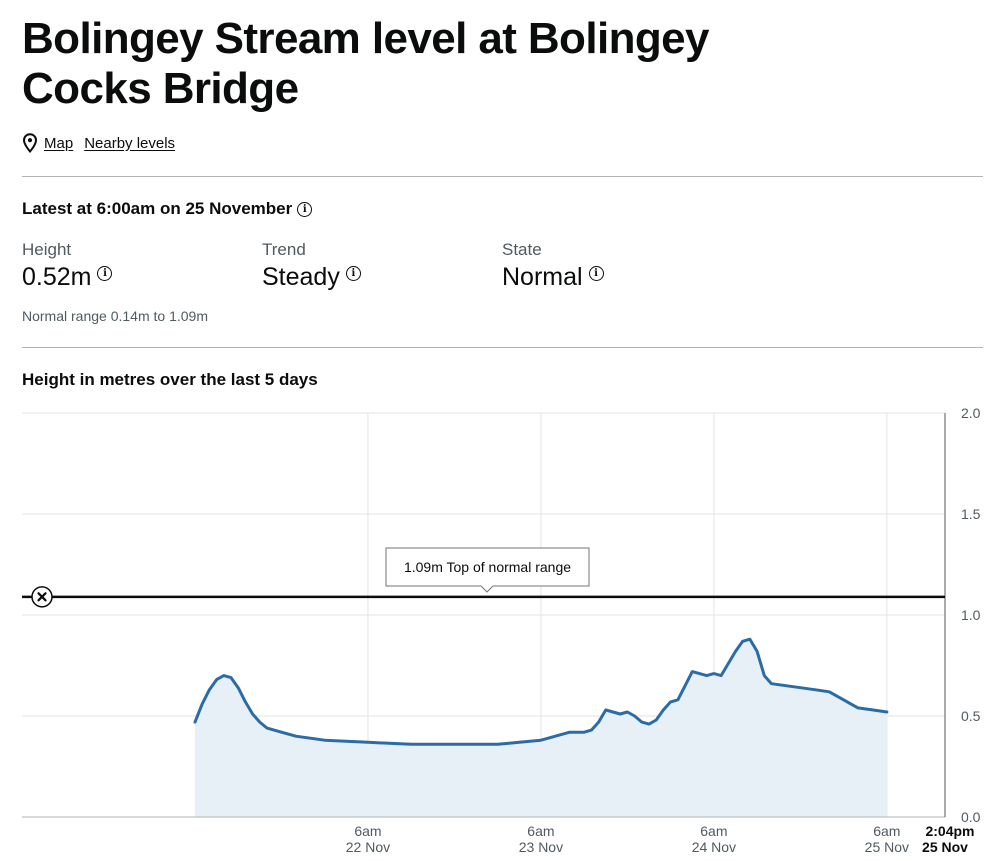 The image size is (989, 861). I want to click on map-link: Map, so click(59, 143).